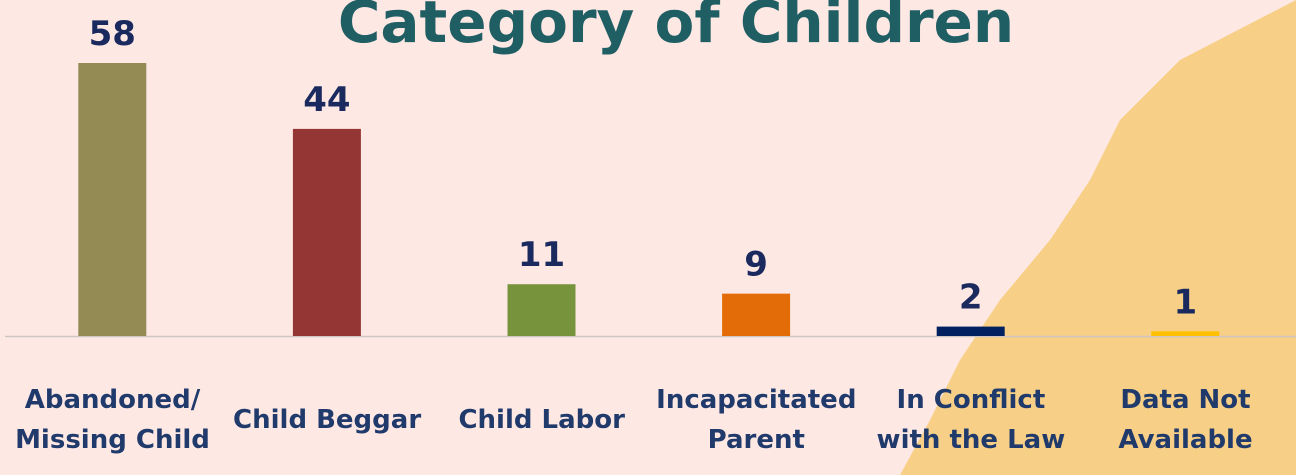 This screenshot has width=1296, height=475. Describe the element at coordinates (1185, 302) in the screenshot. I see `value-label: 1` at that location.